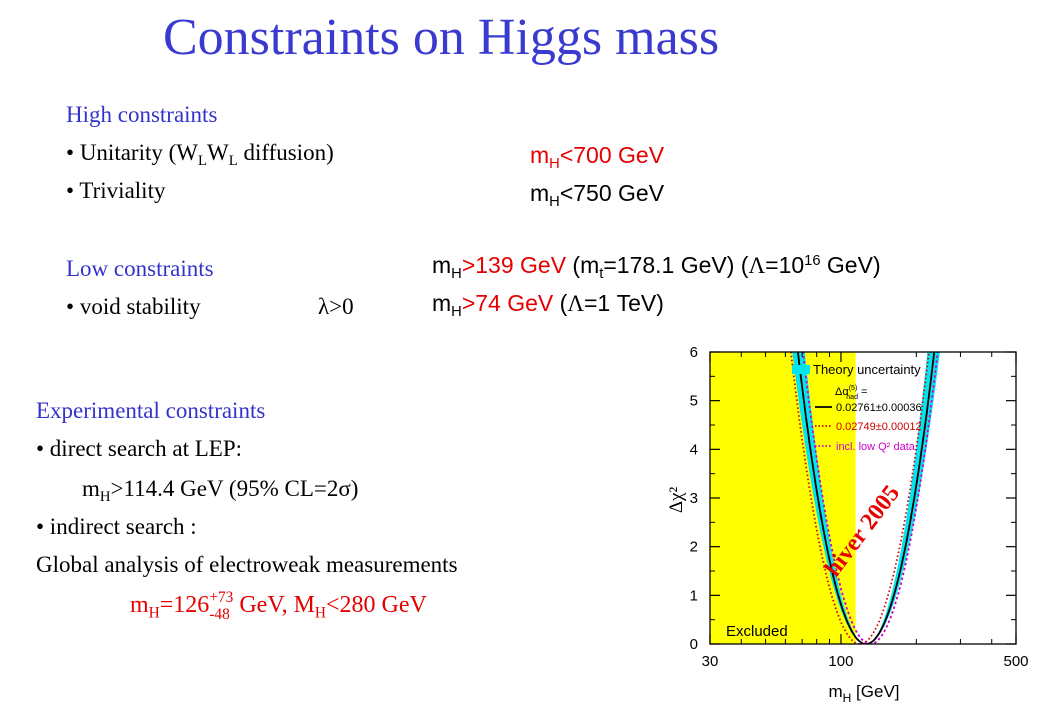 The width and height of the screenshot is (1040, 720). Describe the element at coordinates (867, 369) in the screenshot. I see `legend-band-label: Theory uncertainty` at that location.